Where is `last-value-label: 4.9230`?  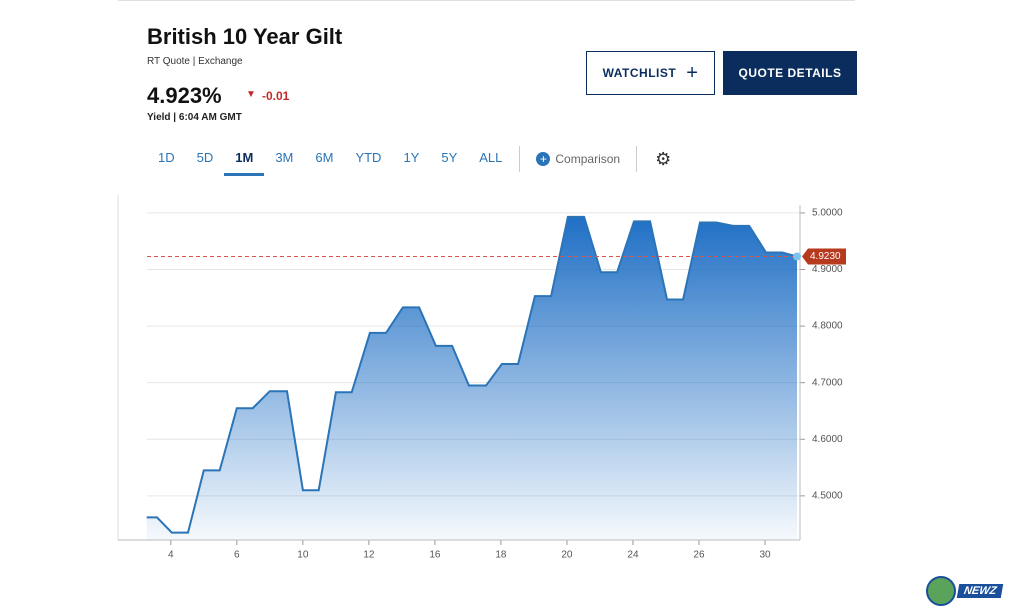
last-value-label: 4.9230 is located at coordinates (825, 256).